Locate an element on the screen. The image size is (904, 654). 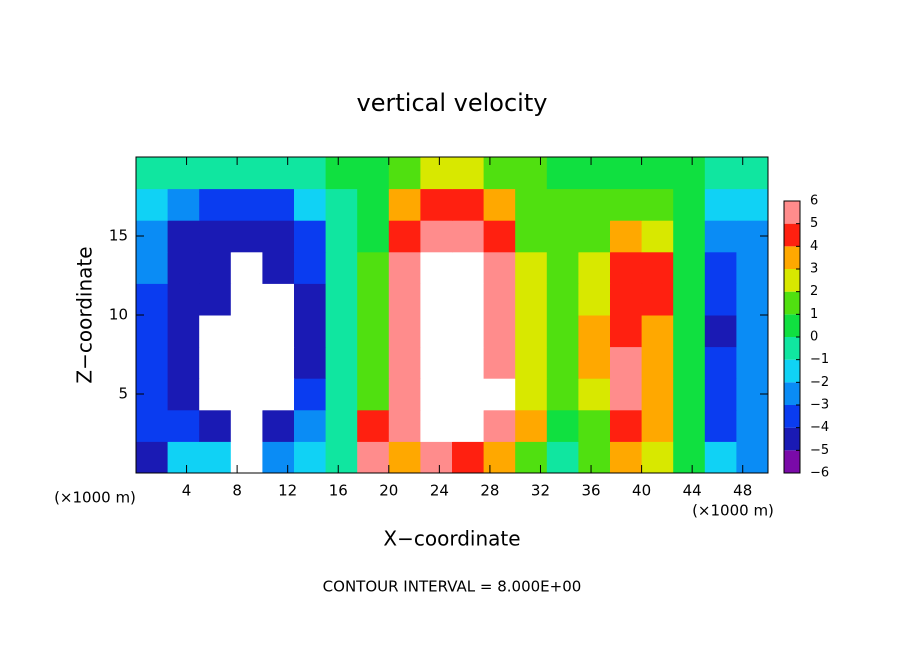
chart-title: vertical velocity is located at coordinates (452, 103).